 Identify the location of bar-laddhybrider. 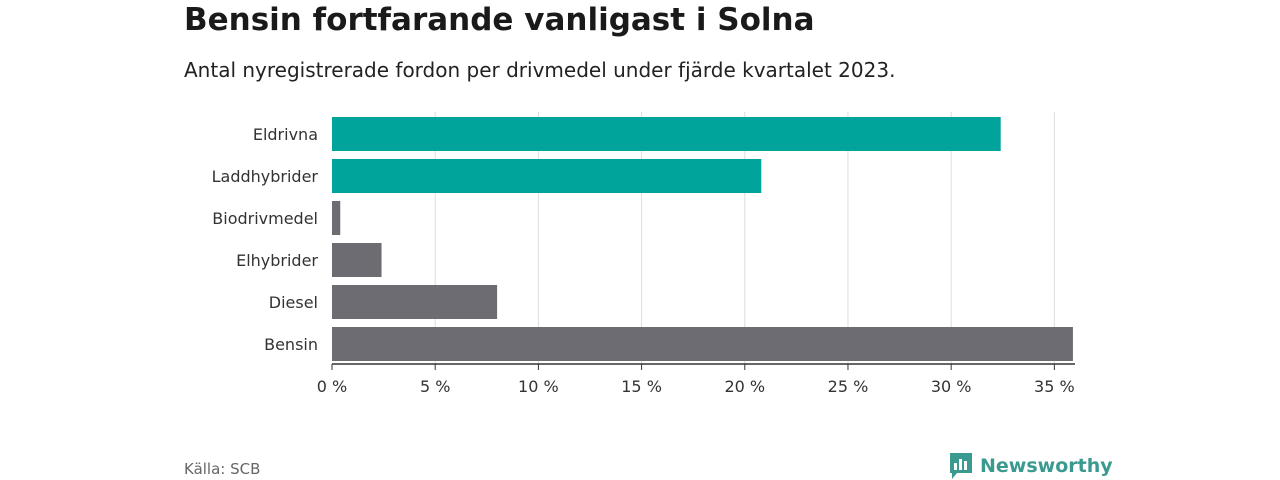
(547, 176).